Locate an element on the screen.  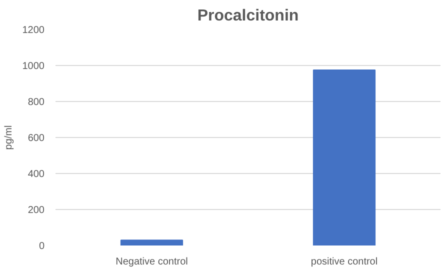
x-tick-label: positive control is located at coordinates (344, 262).